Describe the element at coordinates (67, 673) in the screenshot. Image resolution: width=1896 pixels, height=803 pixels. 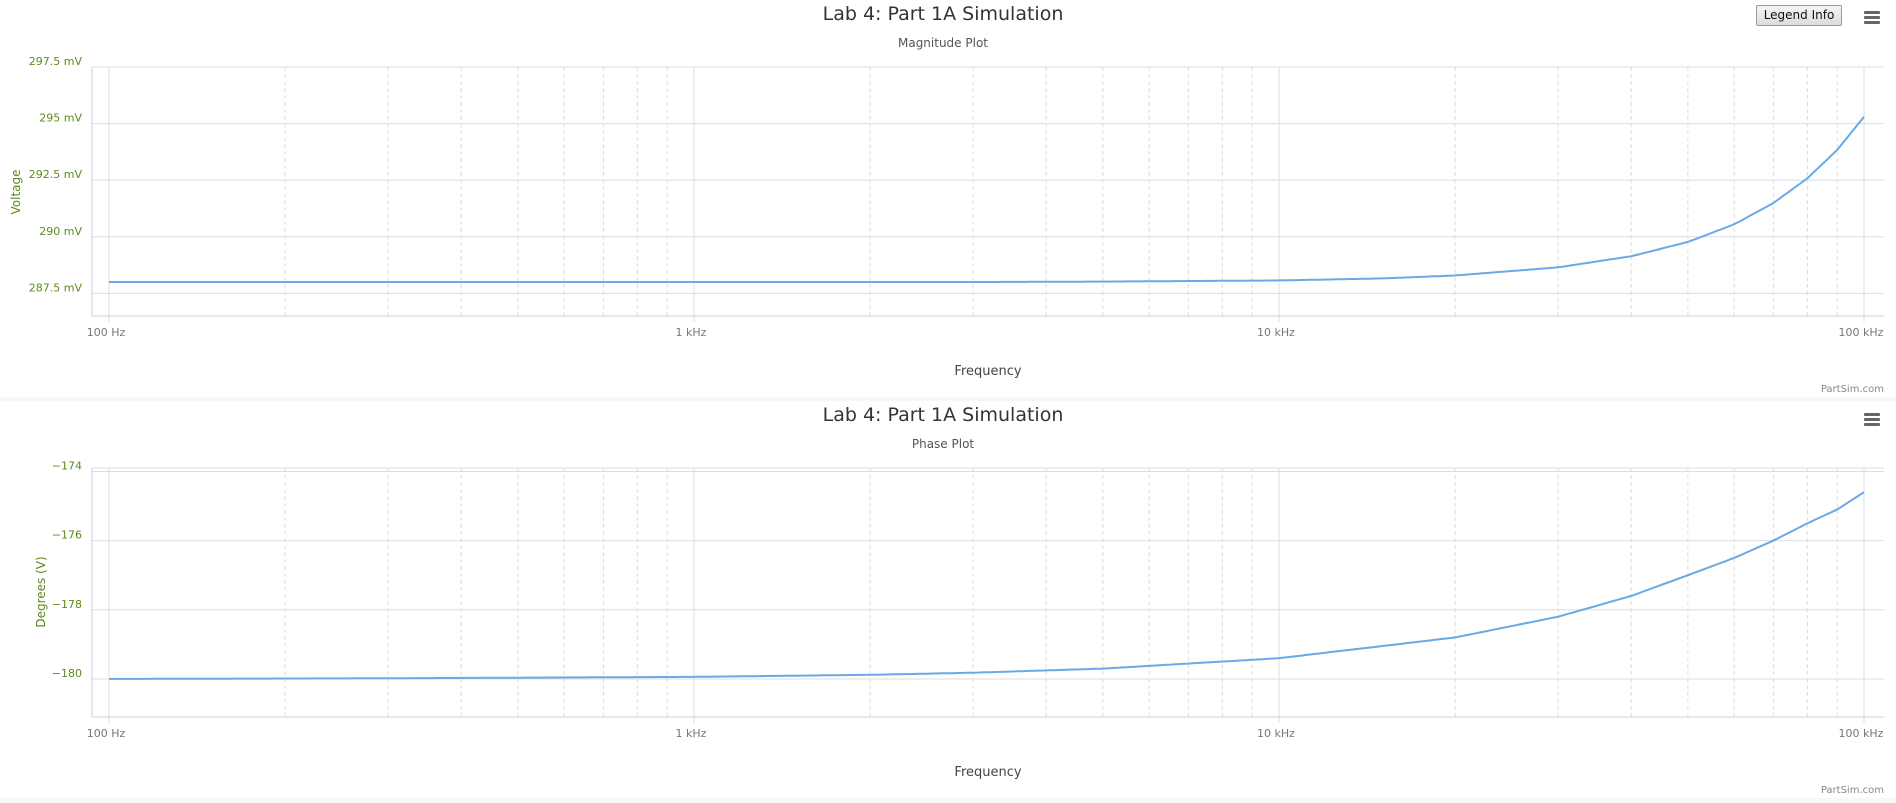
I see `y-tick-label: −180` at that location.